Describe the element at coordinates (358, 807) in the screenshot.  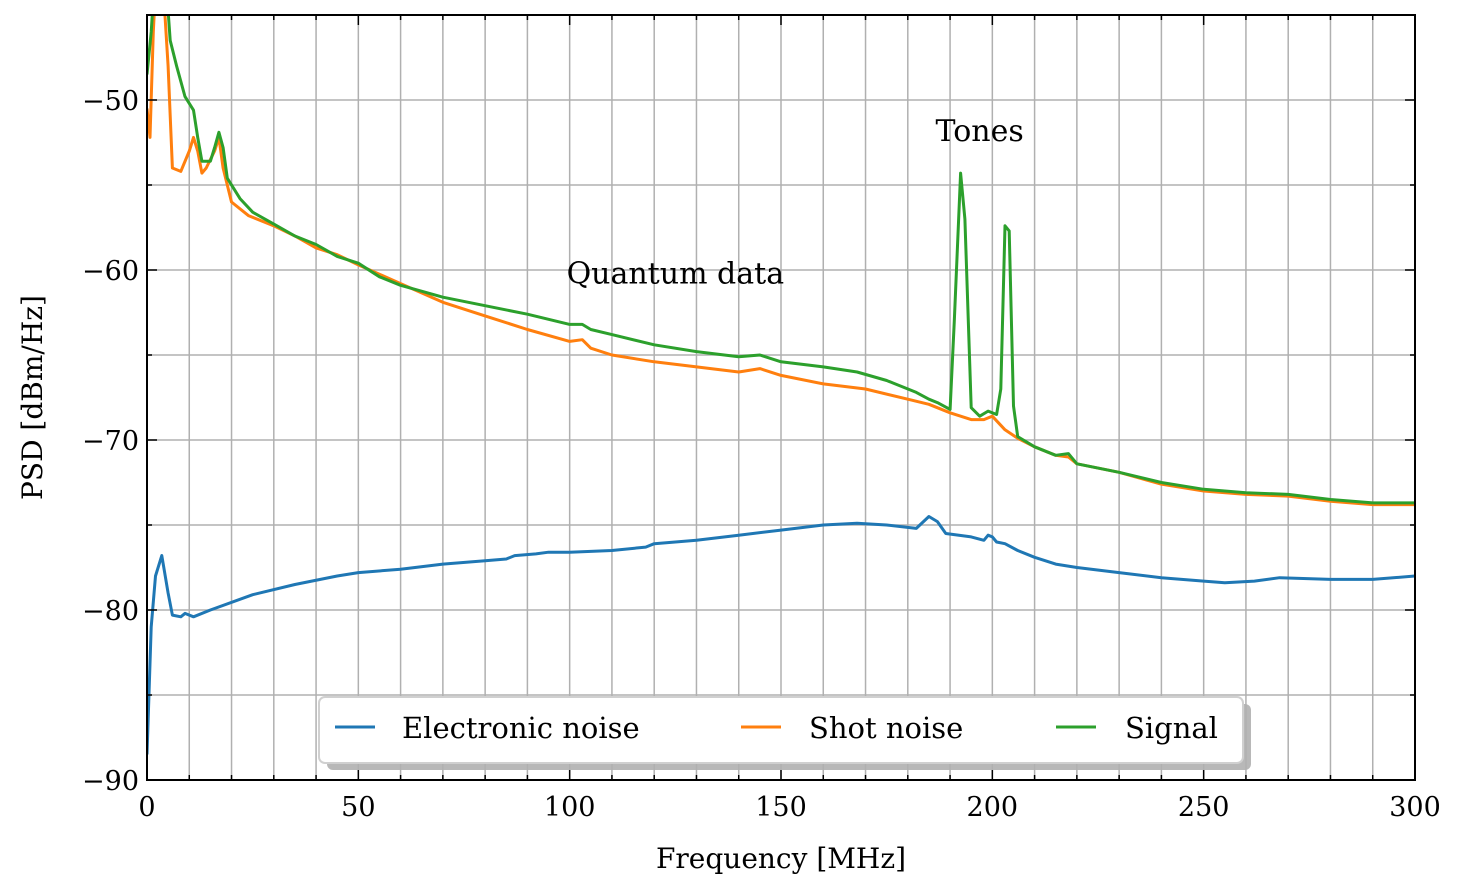
I see `x-tick-label: 50` at that location.